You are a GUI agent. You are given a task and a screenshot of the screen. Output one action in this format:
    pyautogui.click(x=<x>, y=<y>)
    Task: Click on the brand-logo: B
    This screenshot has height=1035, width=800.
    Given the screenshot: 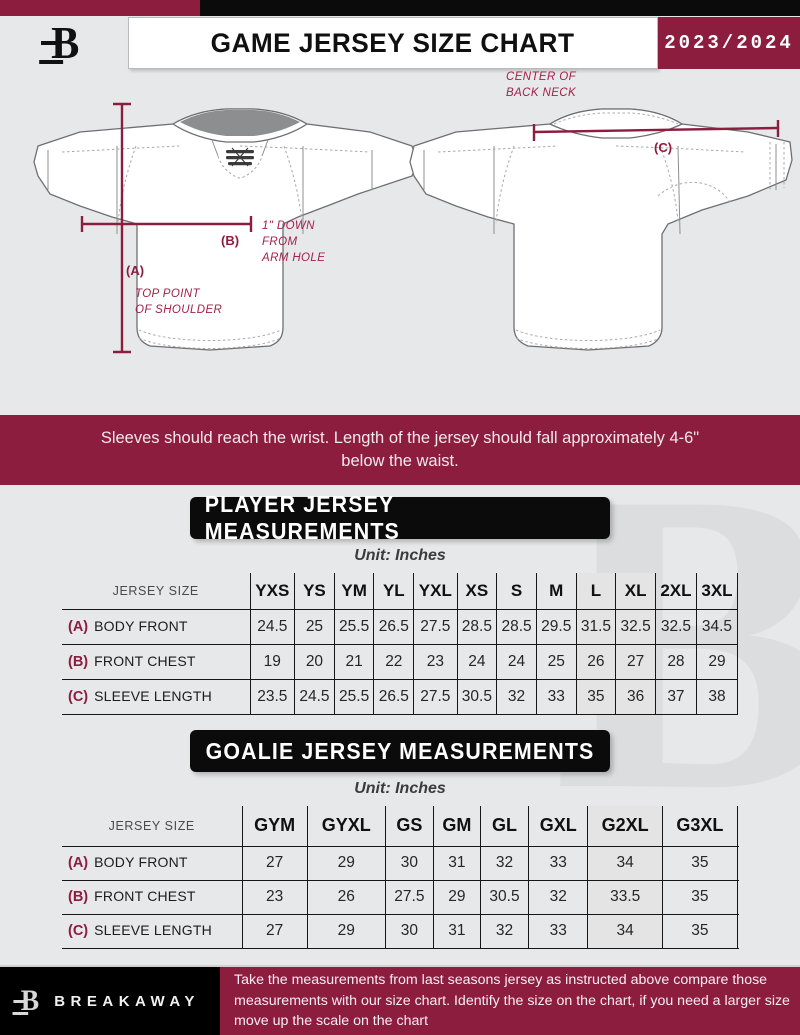 What is the action you would take?
    pyautogui.click(x=64, y=43)
    